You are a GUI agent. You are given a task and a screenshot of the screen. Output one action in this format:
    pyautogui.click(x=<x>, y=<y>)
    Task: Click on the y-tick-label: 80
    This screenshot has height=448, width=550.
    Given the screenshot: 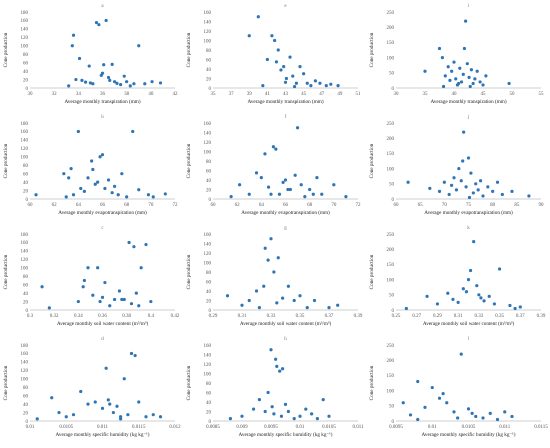 What is the action you would take?
    pyautogui.click(x=209, y=384)
    